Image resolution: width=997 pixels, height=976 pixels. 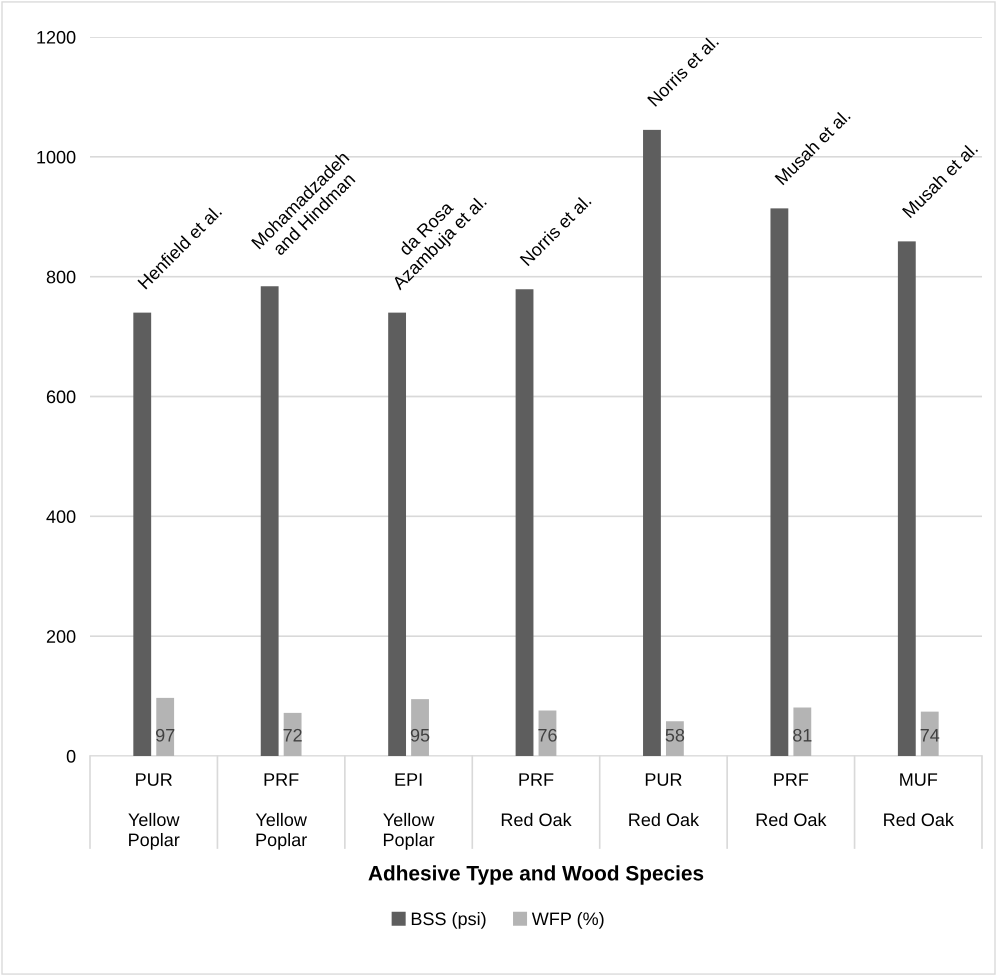 What do you see at coordinates (56, 37) in the screenshot?
I see `y-tick-label: 1200` at bounding box center [56, 37].